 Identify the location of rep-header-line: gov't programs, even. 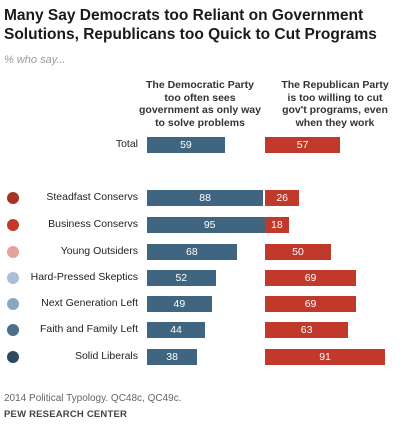
(335, 110).